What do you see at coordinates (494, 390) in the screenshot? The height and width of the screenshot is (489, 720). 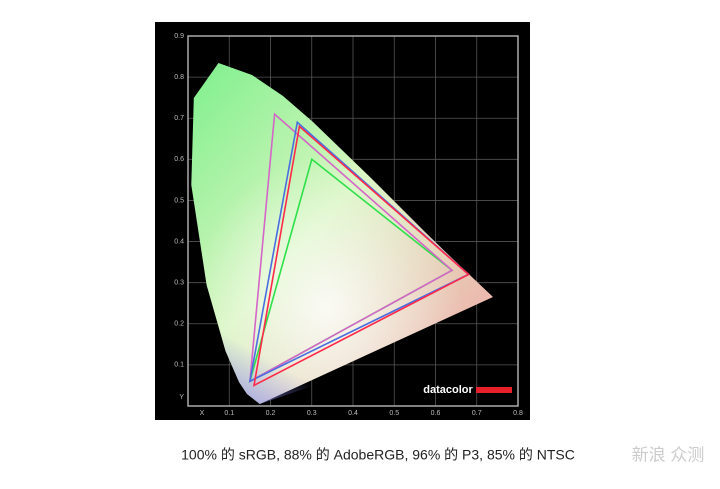 I see `logo-bar` at bounding box center [494, 390].